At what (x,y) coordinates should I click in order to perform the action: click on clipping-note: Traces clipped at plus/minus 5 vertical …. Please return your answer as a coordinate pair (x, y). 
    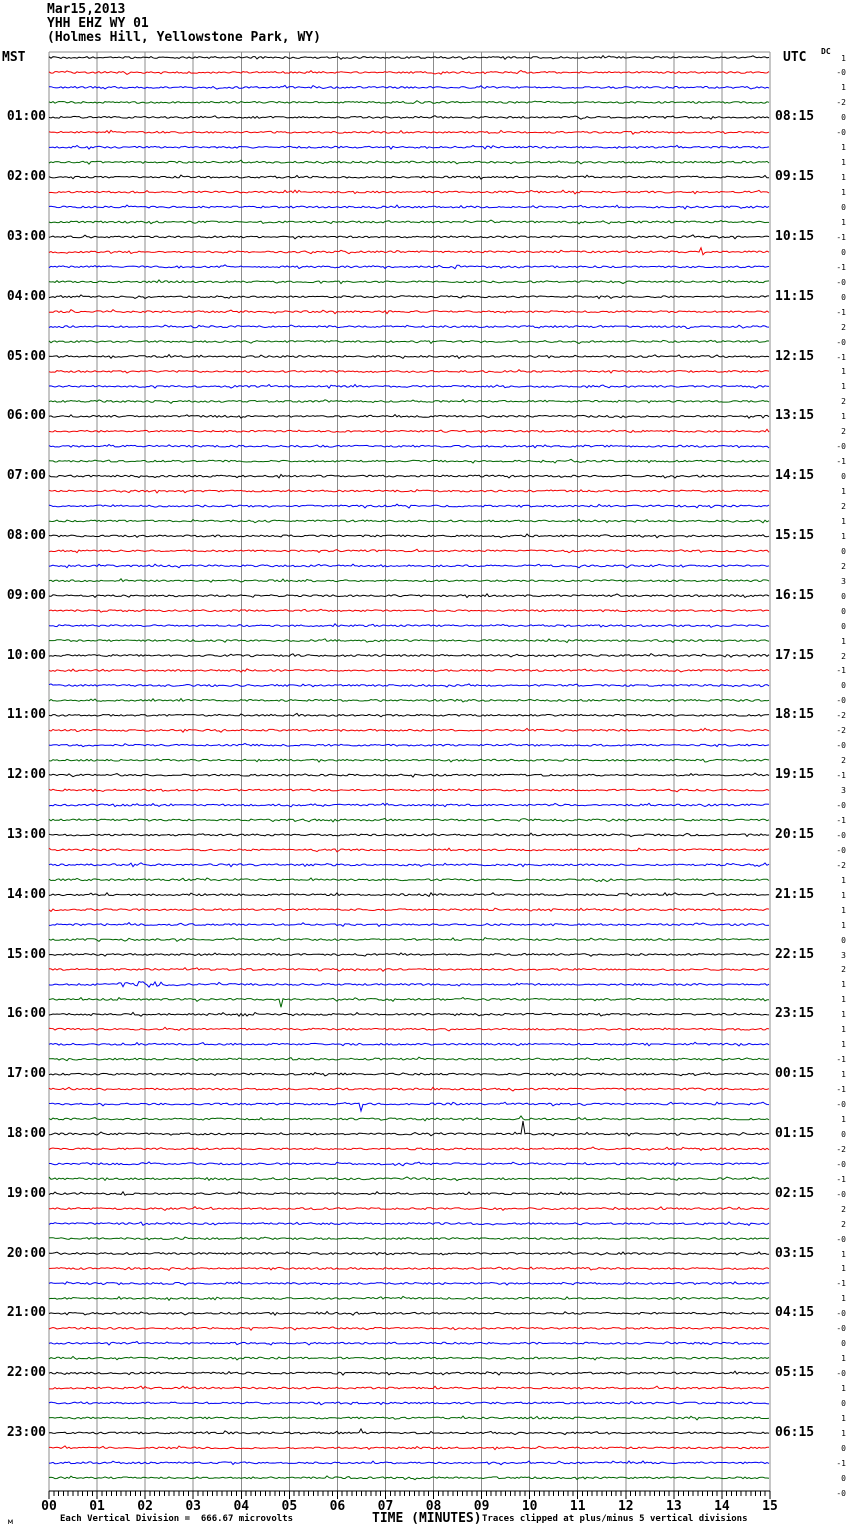
    Looking at the image, I should click on (615, 1519).